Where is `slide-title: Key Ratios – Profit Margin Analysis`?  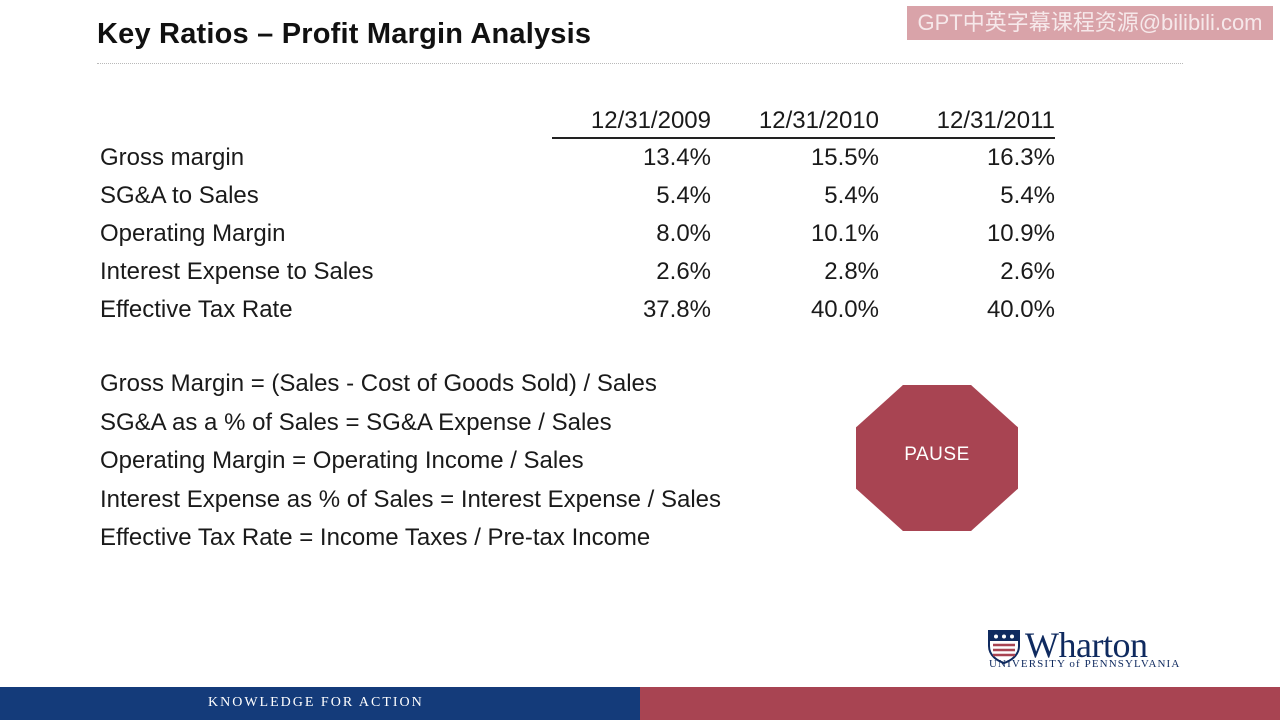
slide-title: Key Ratios – Profit Margin Analysis is located at coordinates (344, 34).